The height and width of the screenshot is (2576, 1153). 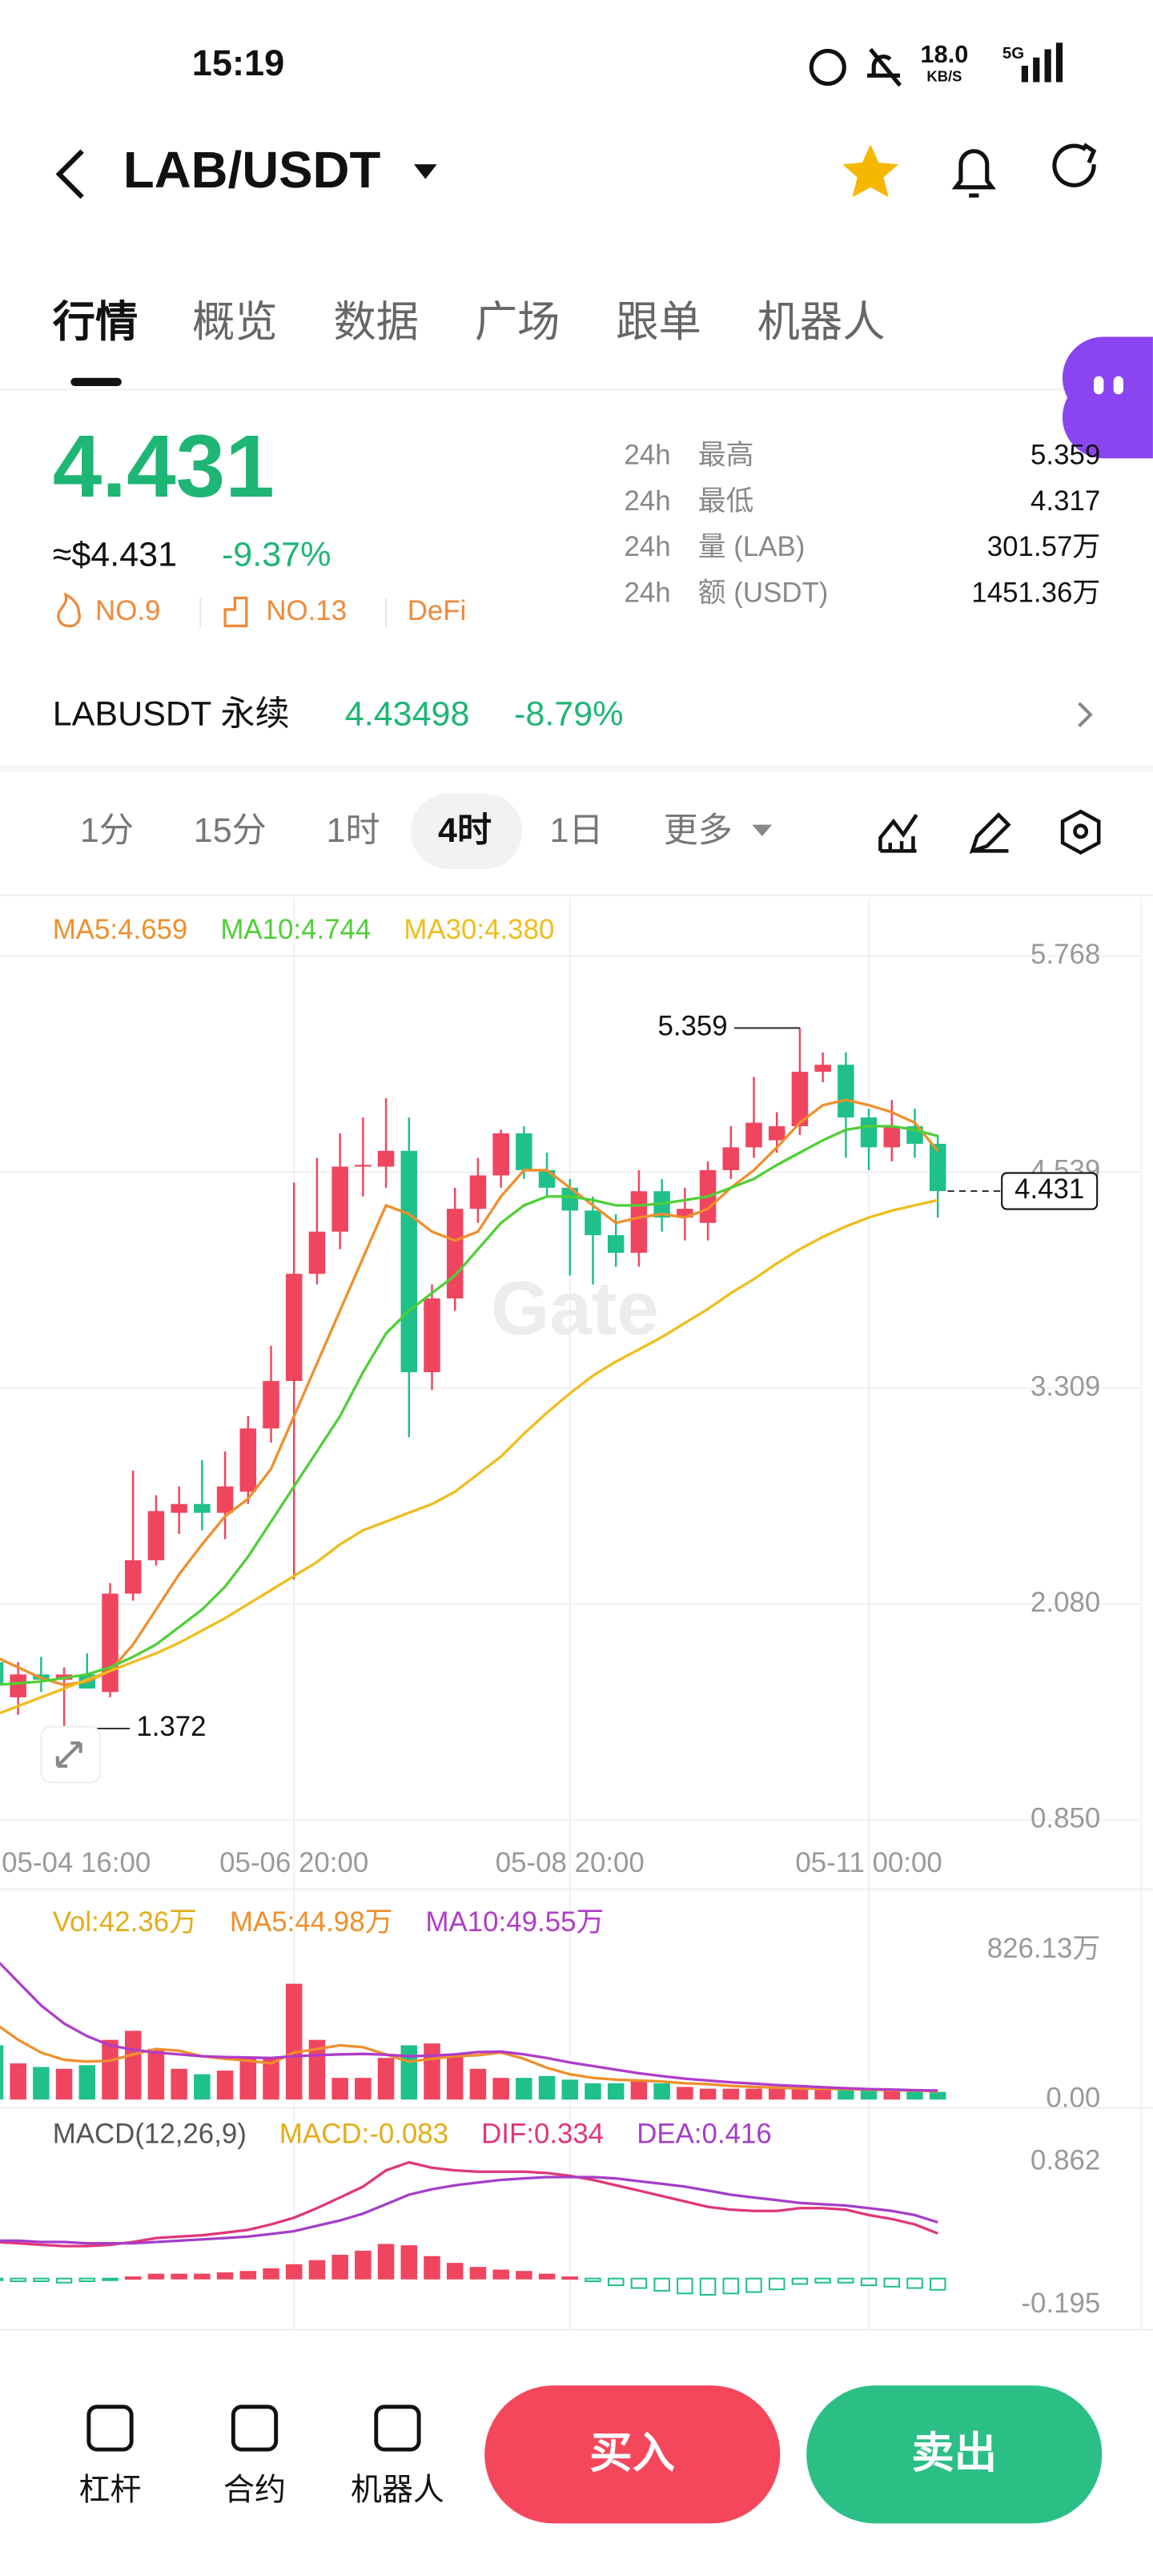 What do you see at coordinates (71, 1755) in the screenshot?
I see `expand-button` at bounding box center [71, 1755].